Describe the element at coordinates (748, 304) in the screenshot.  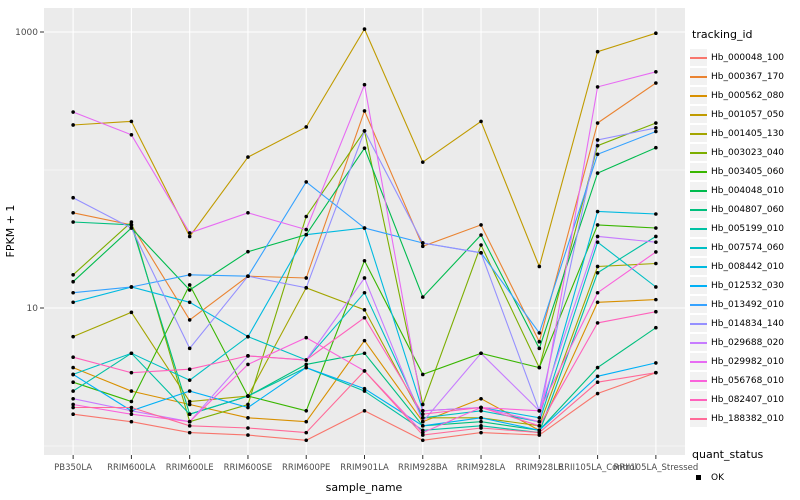
I see `legend-entry-label: Hb_013492_010` at that location.